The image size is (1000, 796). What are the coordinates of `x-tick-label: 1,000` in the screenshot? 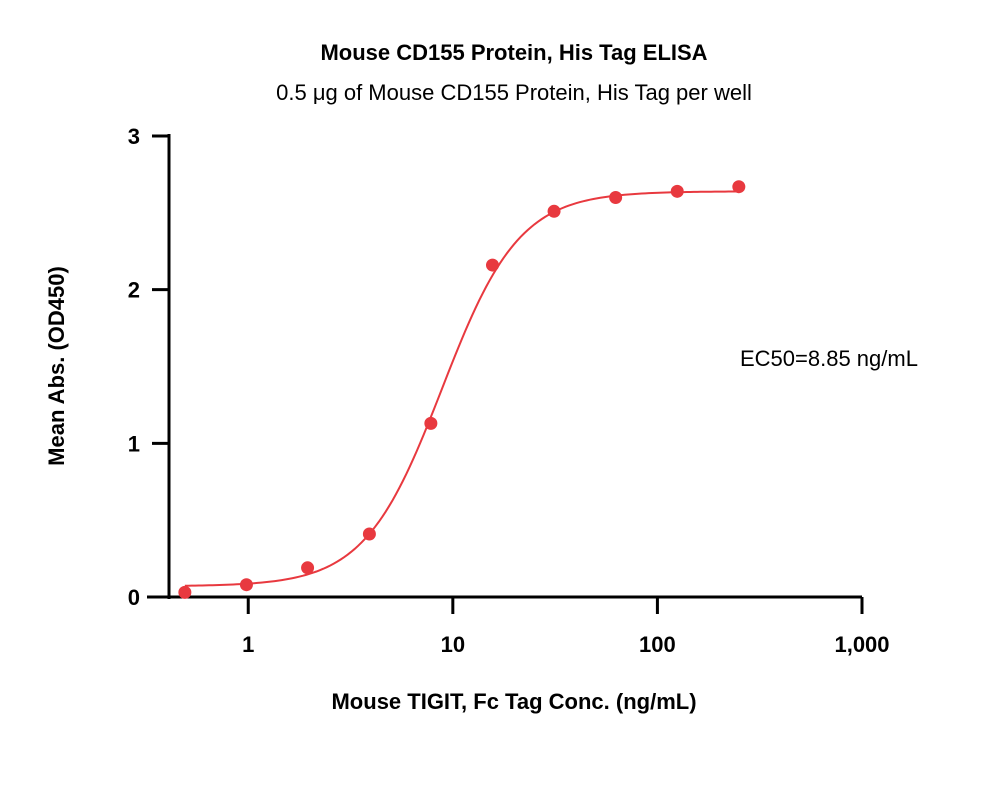 It's located at (861, 644).